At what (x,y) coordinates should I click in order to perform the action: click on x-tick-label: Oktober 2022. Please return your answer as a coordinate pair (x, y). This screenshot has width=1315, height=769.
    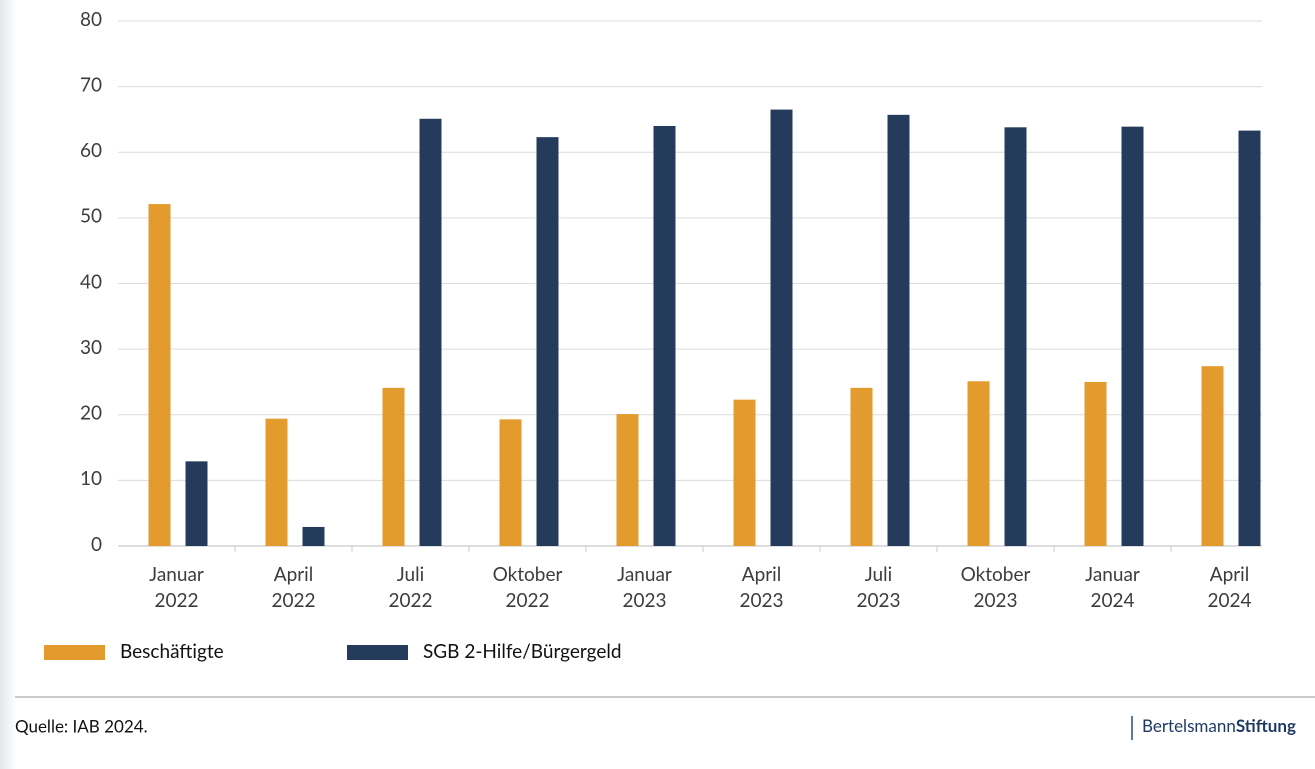
    Looking at the image, I should click on (528, 587).